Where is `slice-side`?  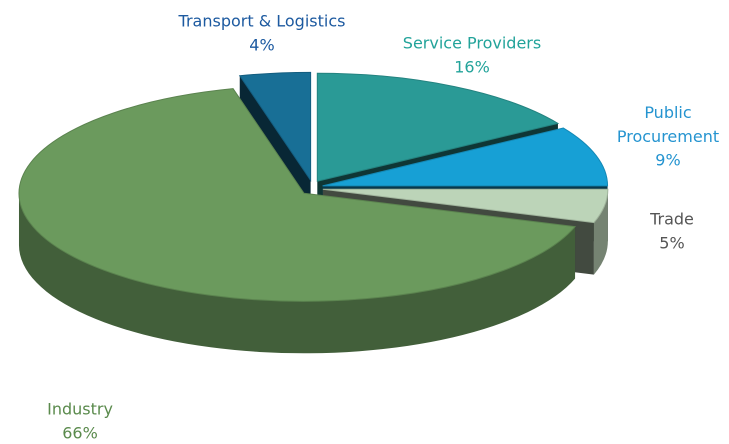 slice-side is located at coordinates (600, 232).